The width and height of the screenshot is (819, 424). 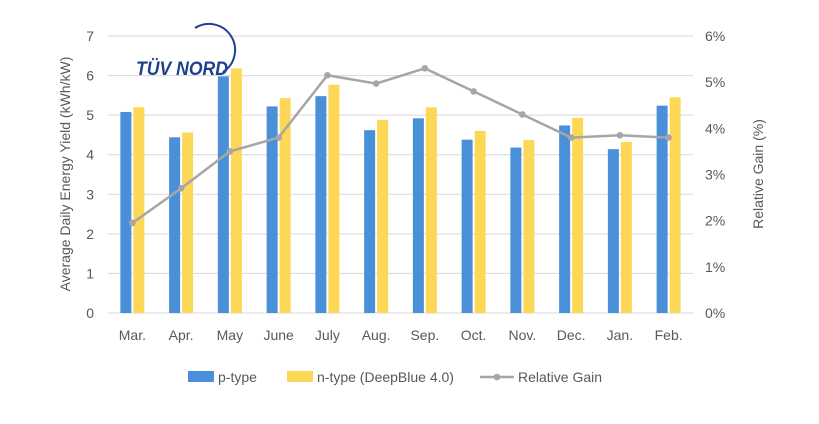 I want to click on y-tick-label: 3, so click(x=90, y=194).